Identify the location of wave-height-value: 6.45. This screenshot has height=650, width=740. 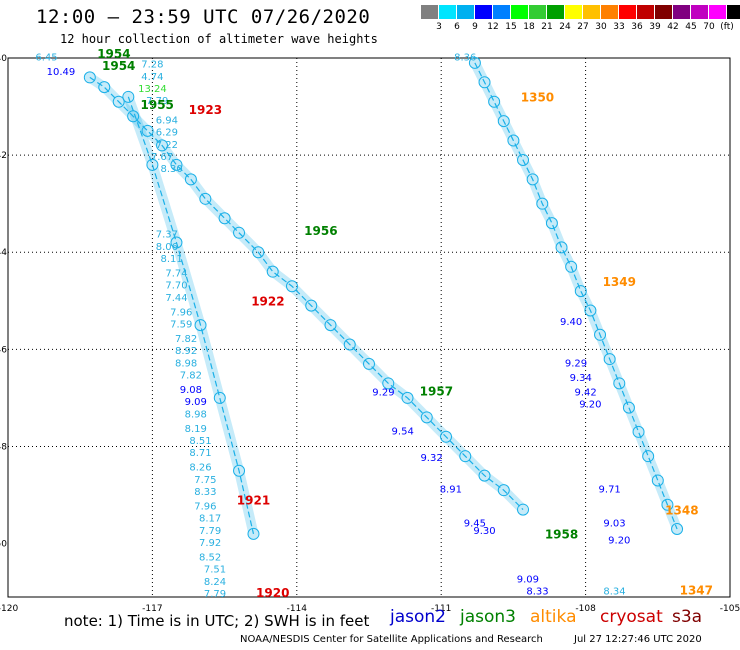
(46, 57).